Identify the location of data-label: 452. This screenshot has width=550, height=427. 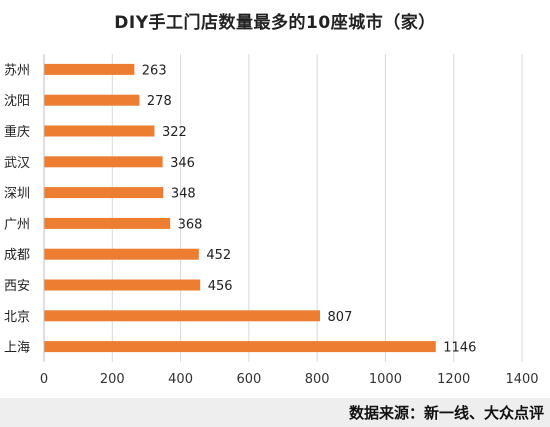
(218, 255).